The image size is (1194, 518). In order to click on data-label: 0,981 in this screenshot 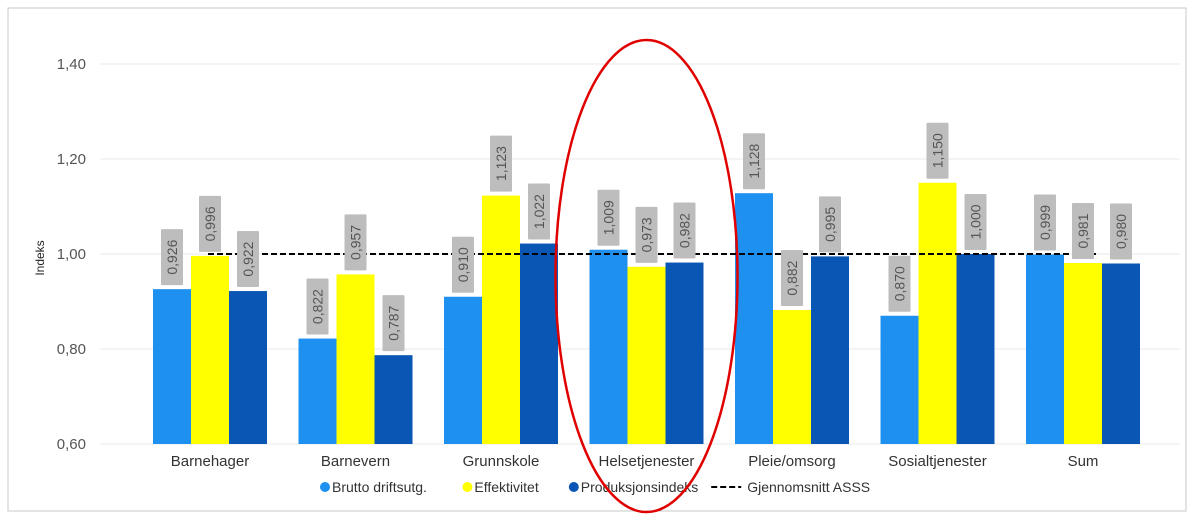, I will do `click(1083, 231)`.